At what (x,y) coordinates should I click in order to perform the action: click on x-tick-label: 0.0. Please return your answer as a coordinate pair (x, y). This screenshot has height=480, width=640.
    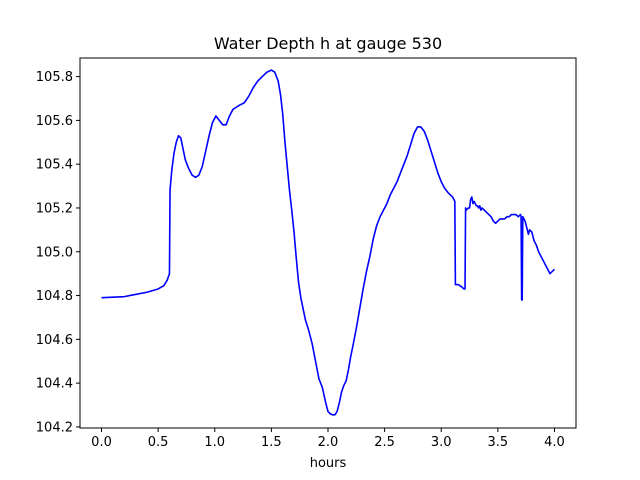
    Looking at the image, I should click on (101, 442).